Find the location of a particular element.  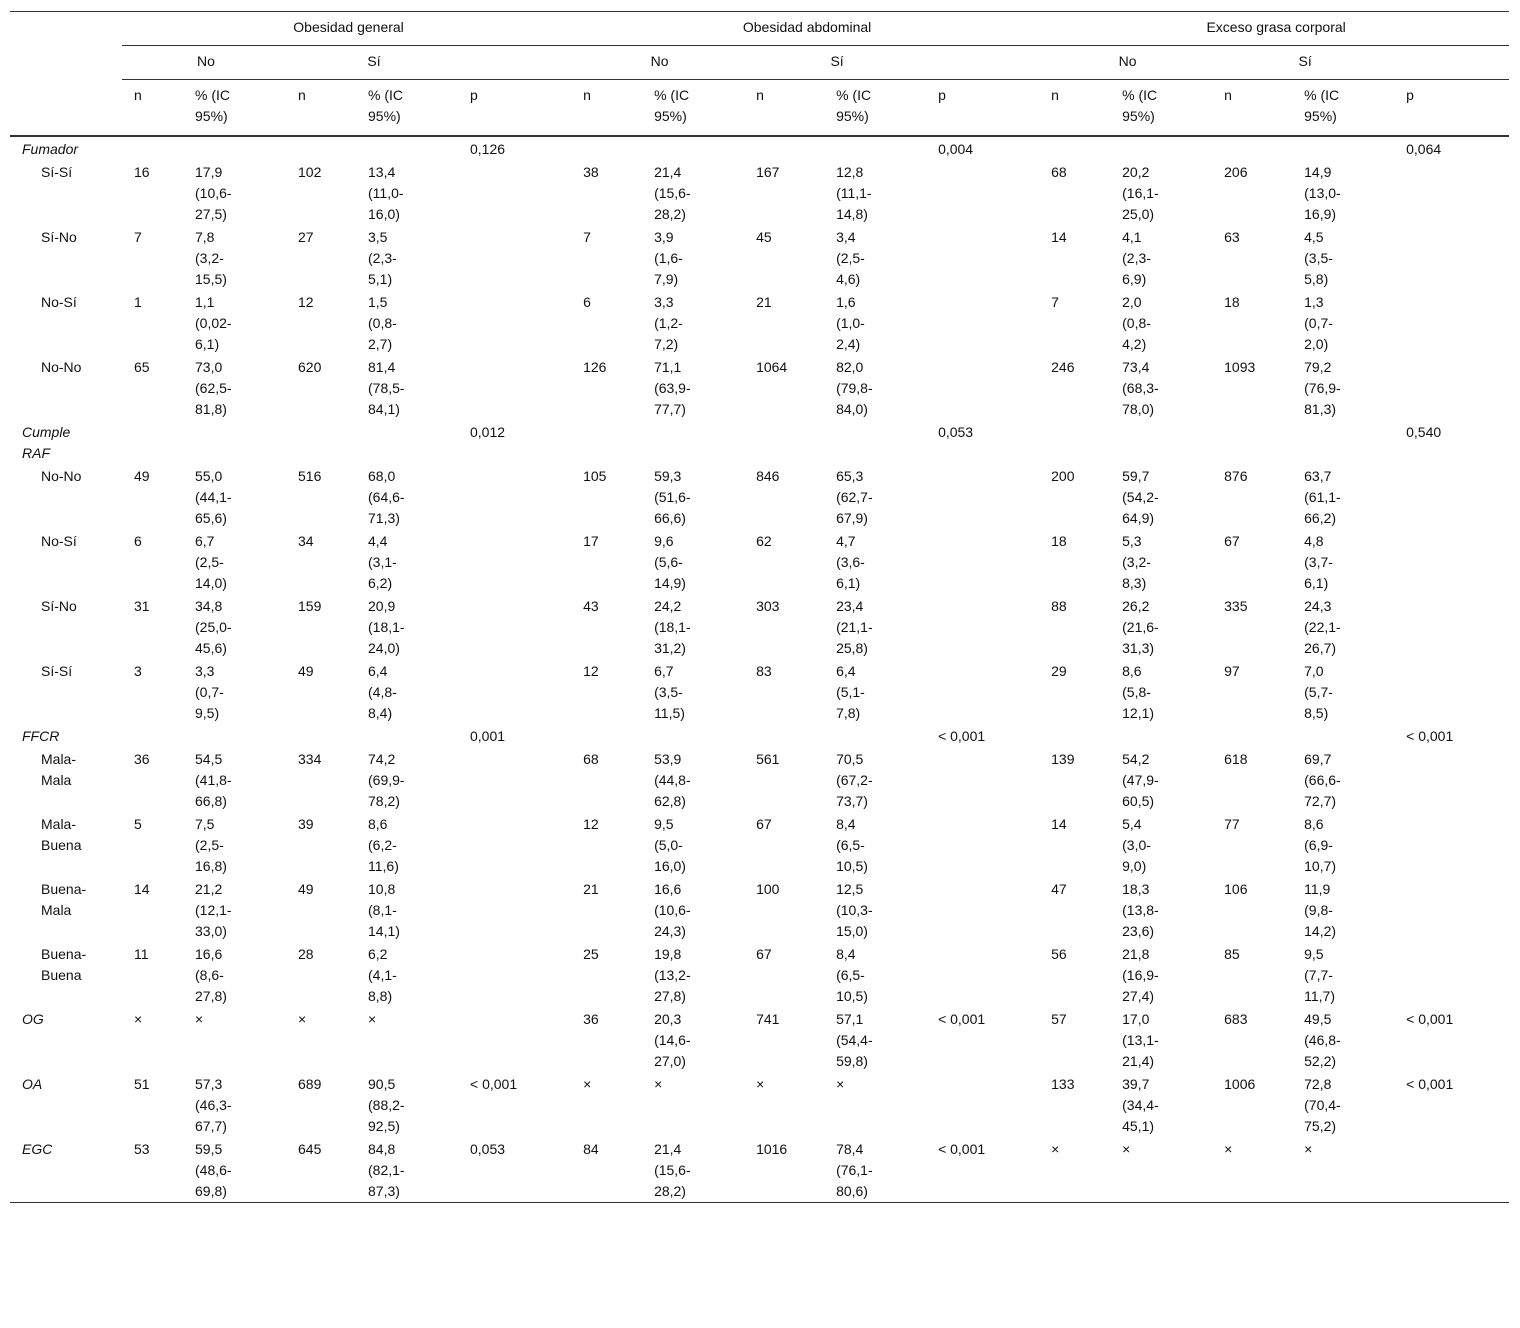

percent: 34,8 is located at coordinates (209, 606).